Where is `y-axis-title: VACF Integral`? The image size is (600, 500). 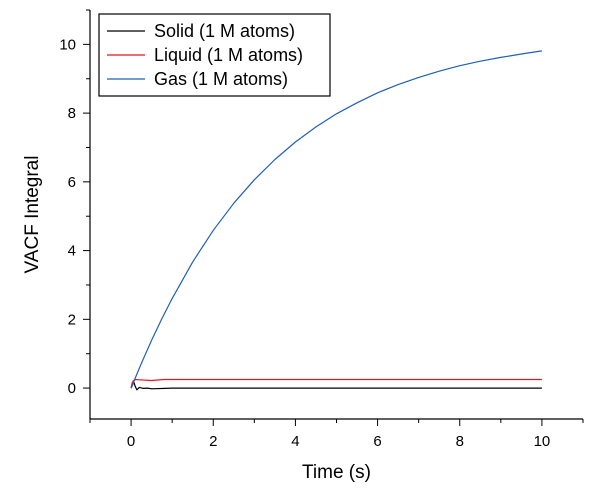
y-axis-title: VACF Integral is located at coordinates (32, 215).